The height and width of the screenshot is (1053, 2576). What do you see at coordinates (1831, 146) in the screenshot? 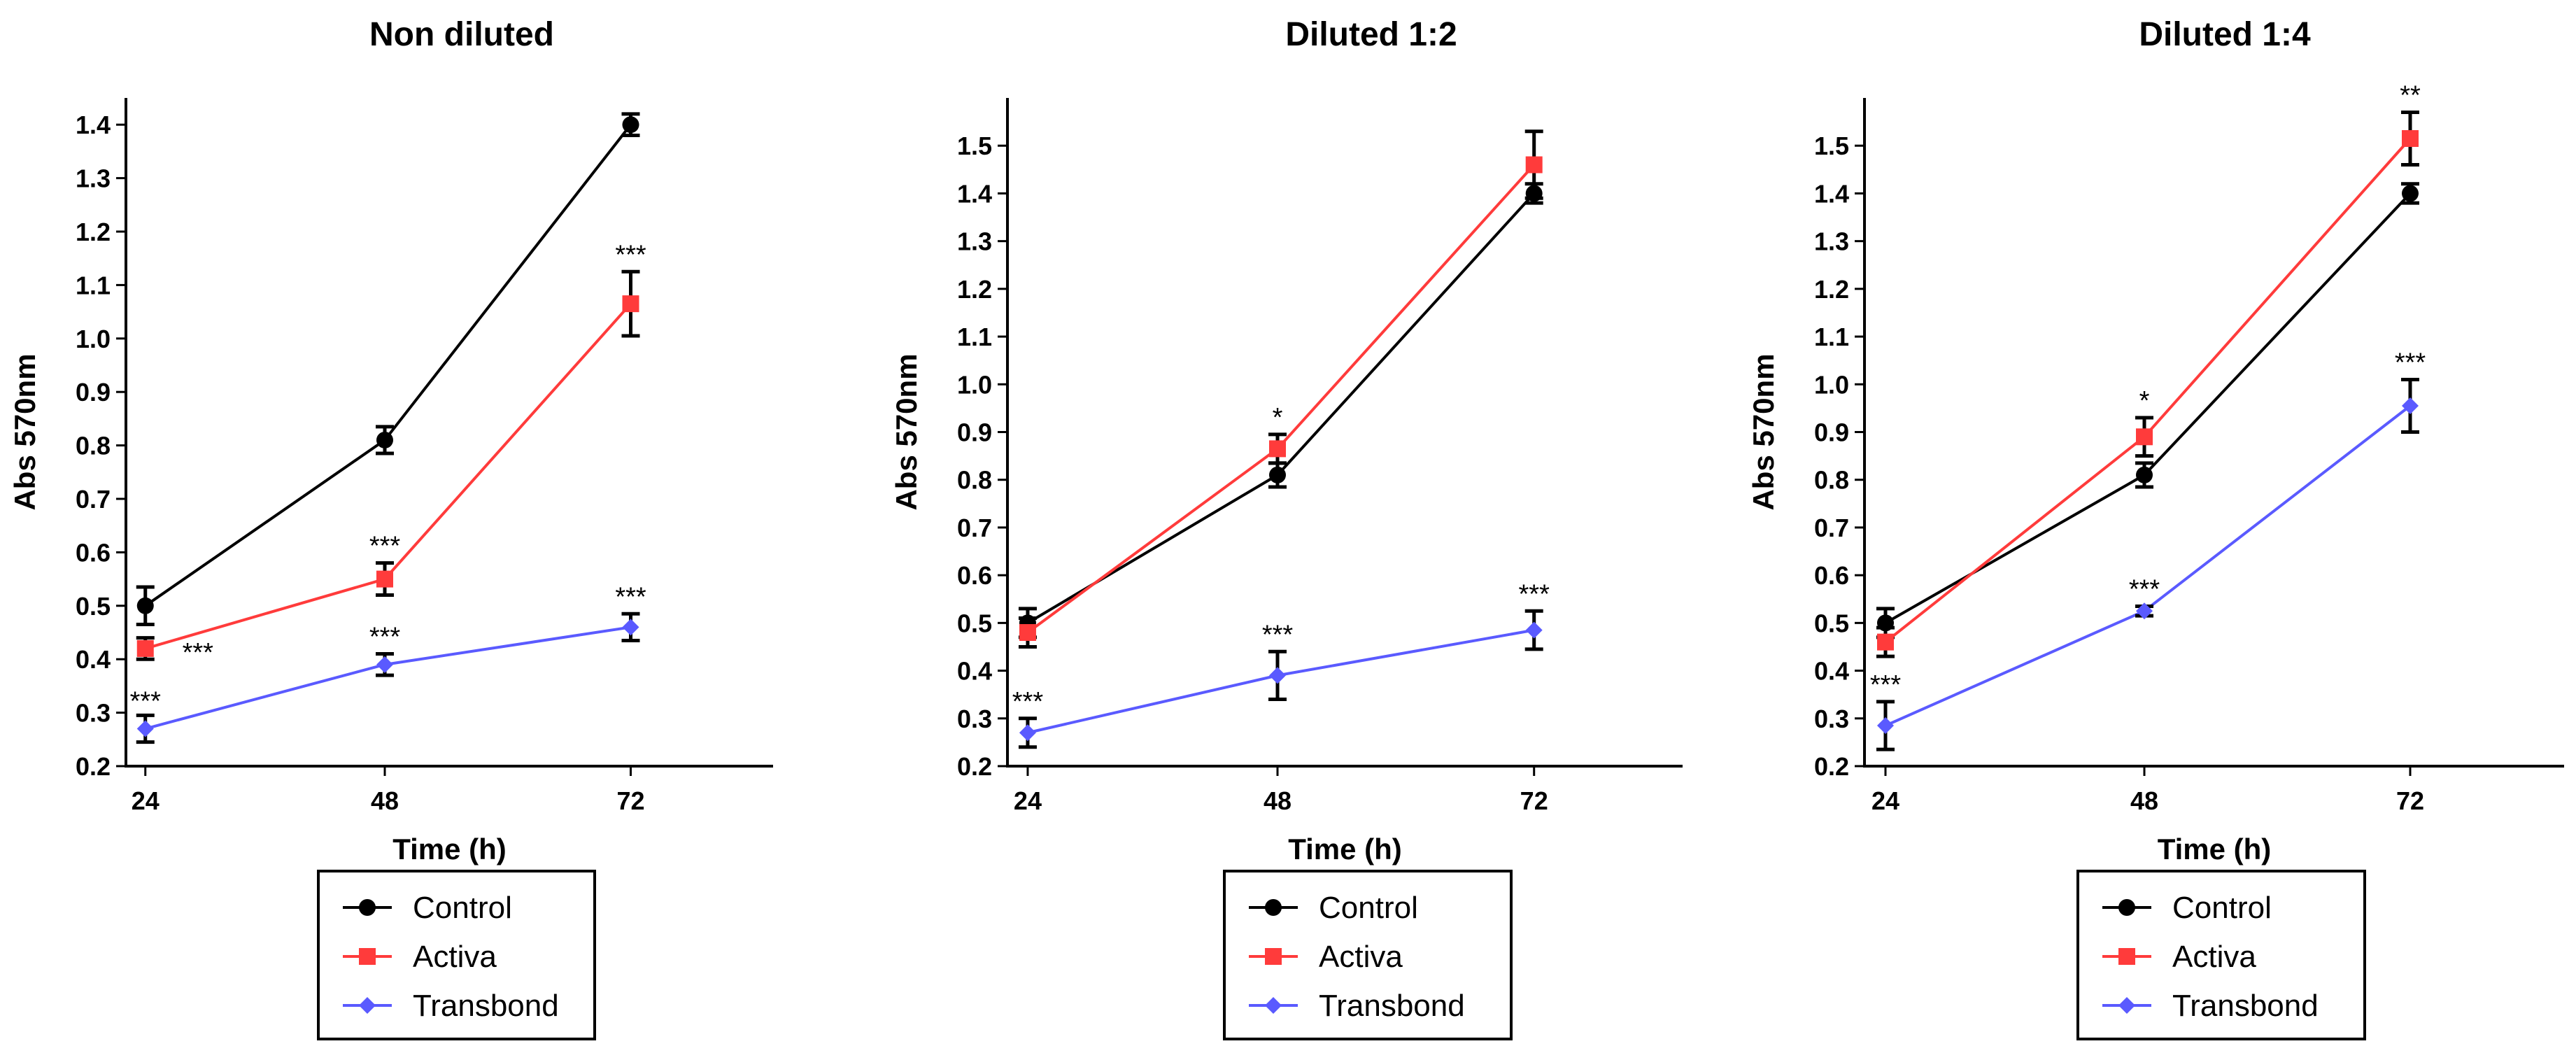
I see `y-tick-label: 1.5` at bounding box center [1831, 146].